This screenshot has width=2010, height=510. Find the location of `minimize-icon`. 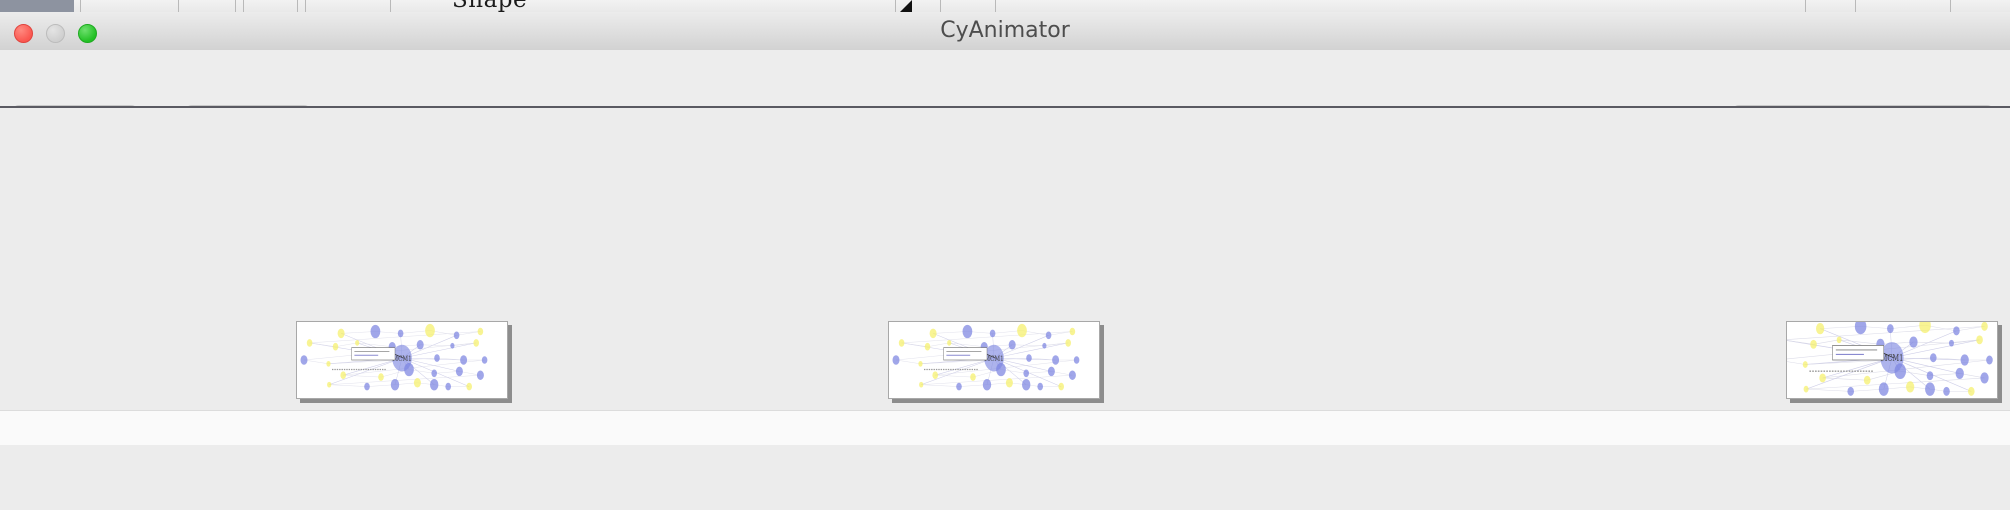

minimize-icon is located at coordinates (55, 33).